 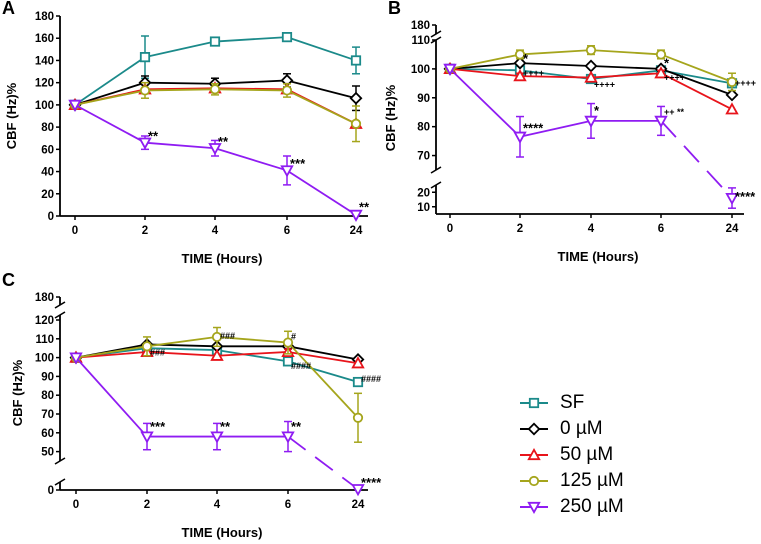 What do you see at coordinates (217, 384) in the screenshot?
I see `series-125-um` at bounding box center [217, 384].